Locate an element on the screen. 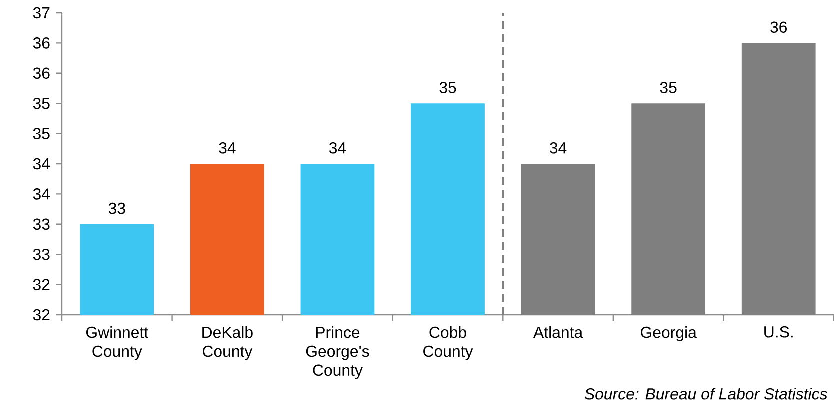 The height and width of the screenshot is (403, 834). y-tick-label: 37 is located at coordinates (41, 13).